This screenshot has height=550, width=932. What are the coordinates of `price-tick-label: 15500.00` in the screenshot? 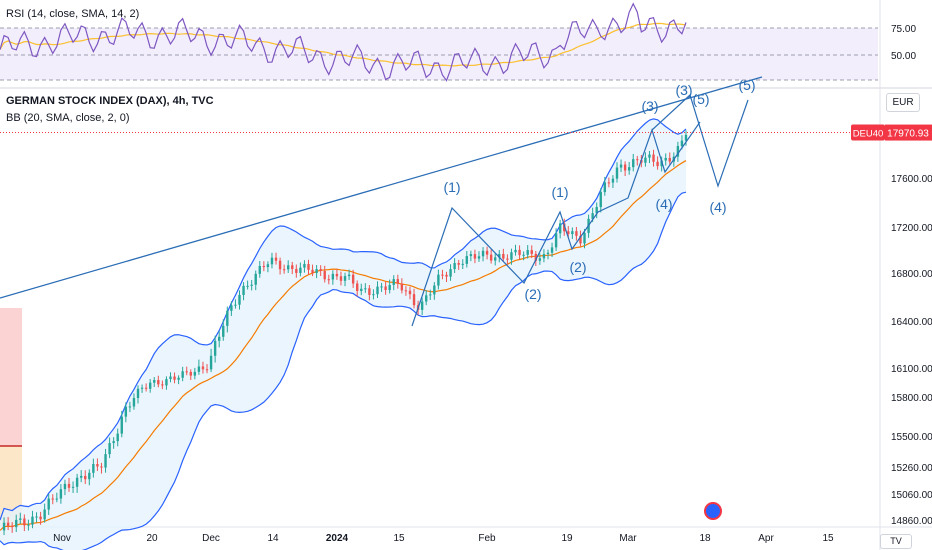 It's located at (911, 437).